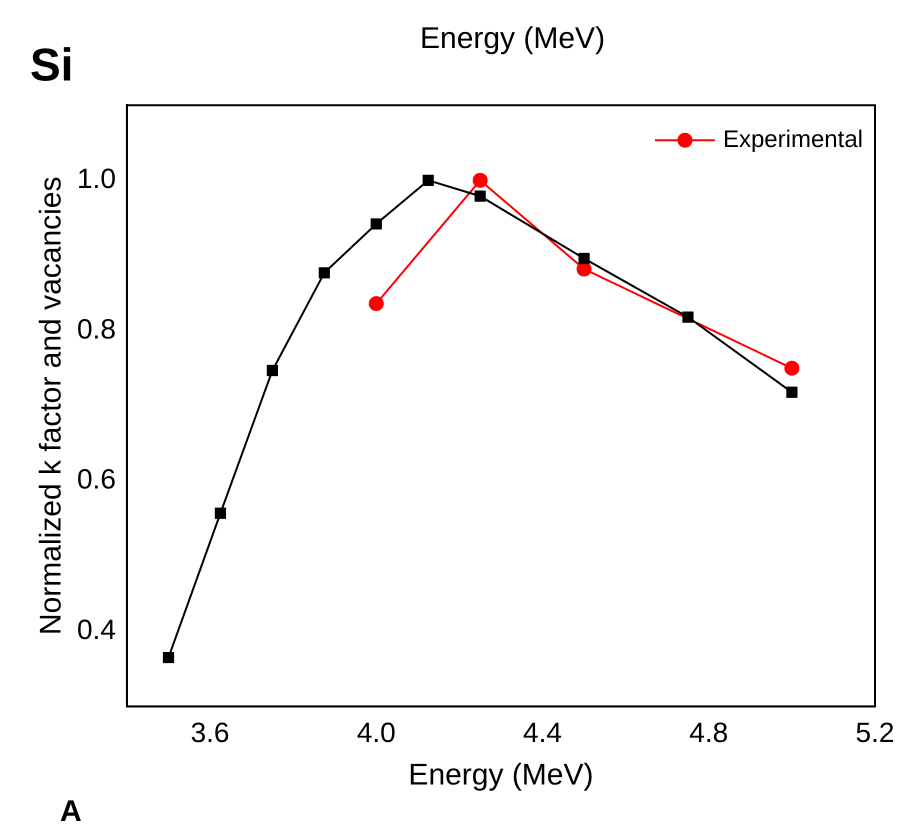  Describe the element at coordinates (875, 732) in the screenshot. I see `x-tick-label: 5.2` at that location.